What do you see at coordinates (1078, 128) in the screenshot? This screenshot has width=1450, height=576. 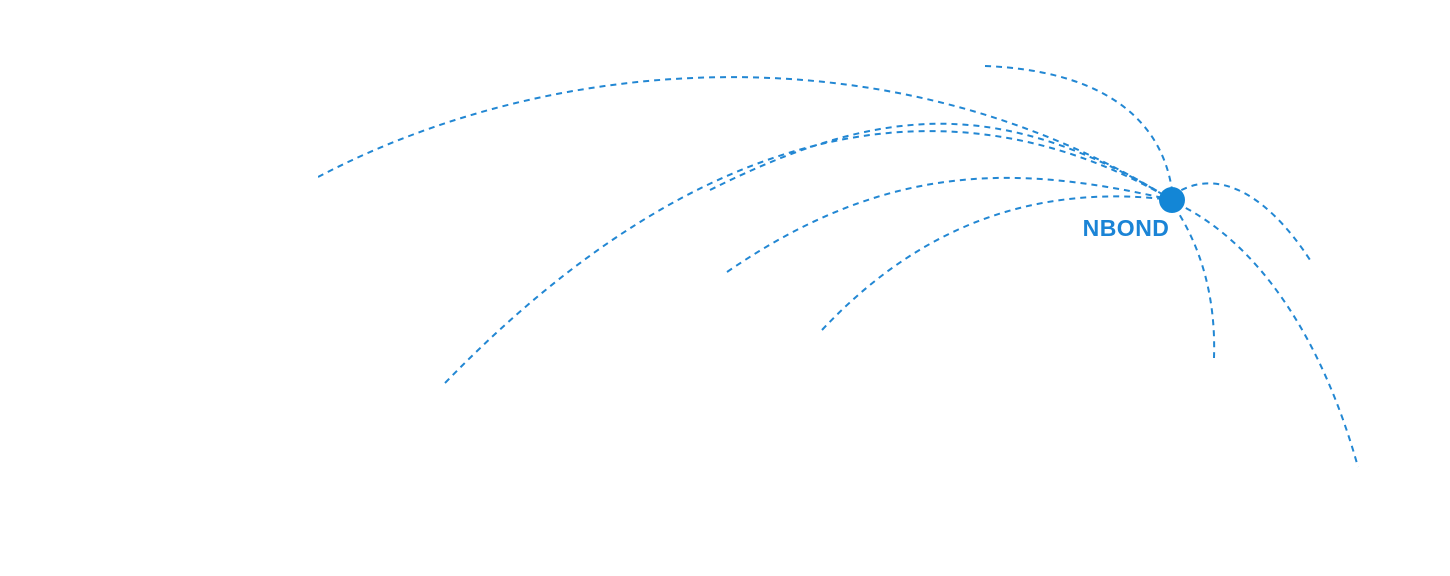 I see `edge-top` at bounding box center [1078, 128].